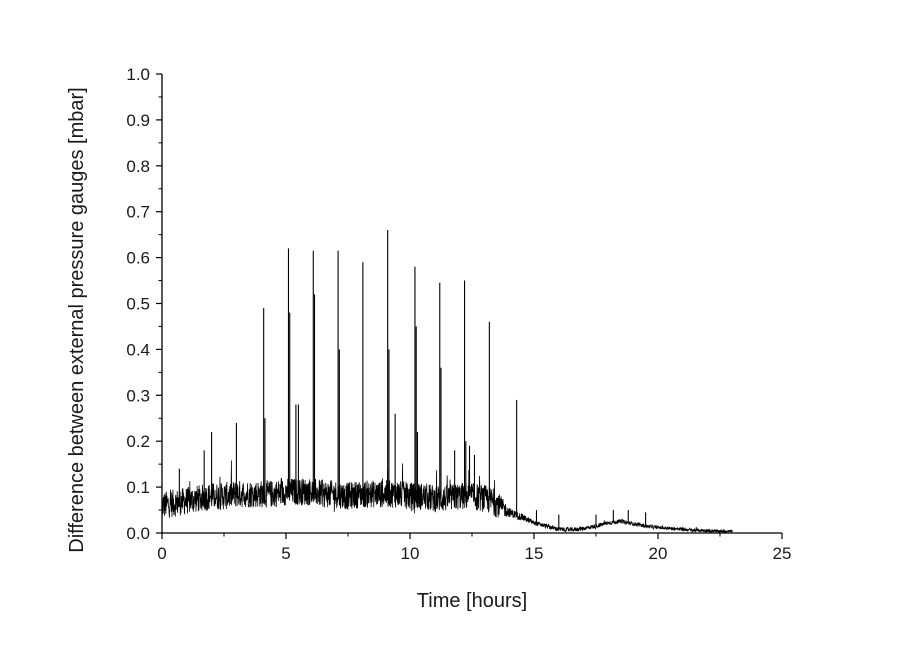  I want to click on x-tick-label: 25, so click(782, 553).